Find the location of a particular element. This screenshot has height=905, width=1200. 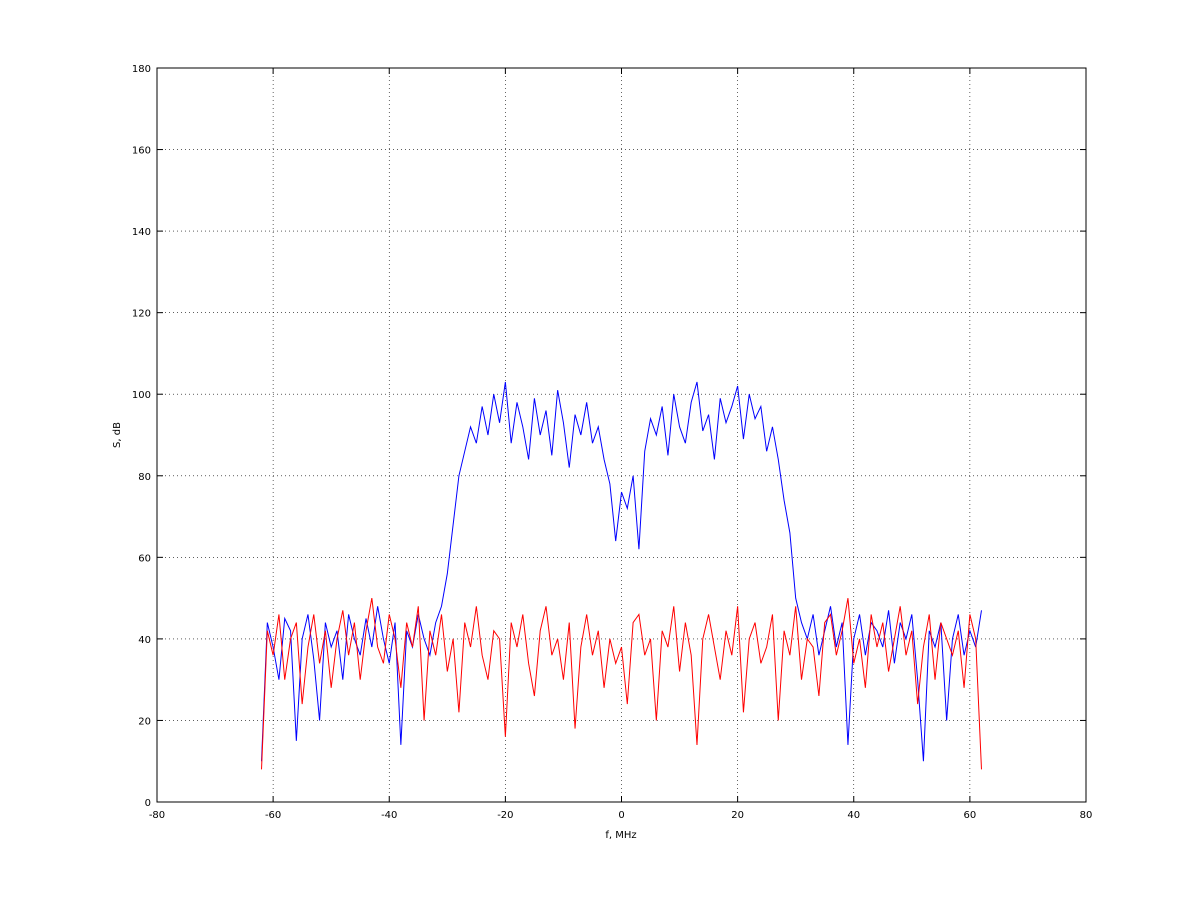

y-tick-label: 160 is located at coordinates (141, 151).